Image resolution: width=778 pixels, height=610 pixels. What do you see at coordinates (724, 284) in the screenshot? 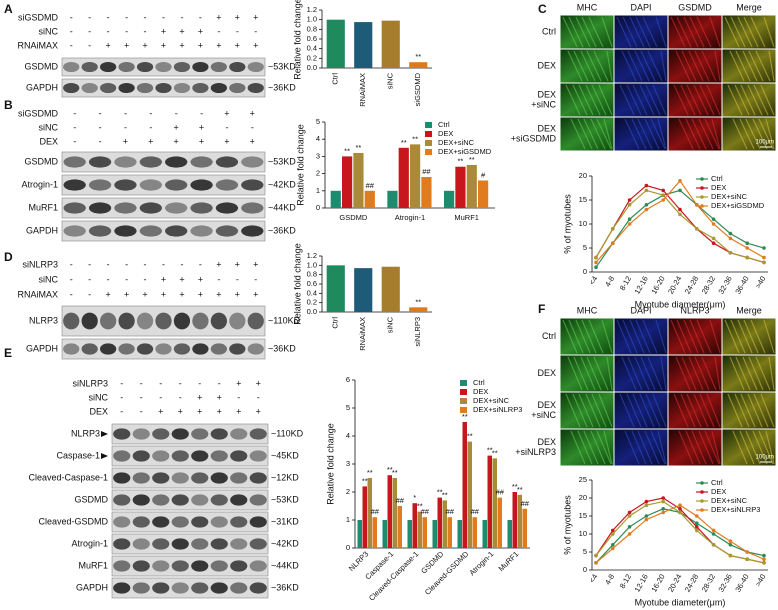
I see `x-tick-label: 32-36` at bounding box center [724, 284].